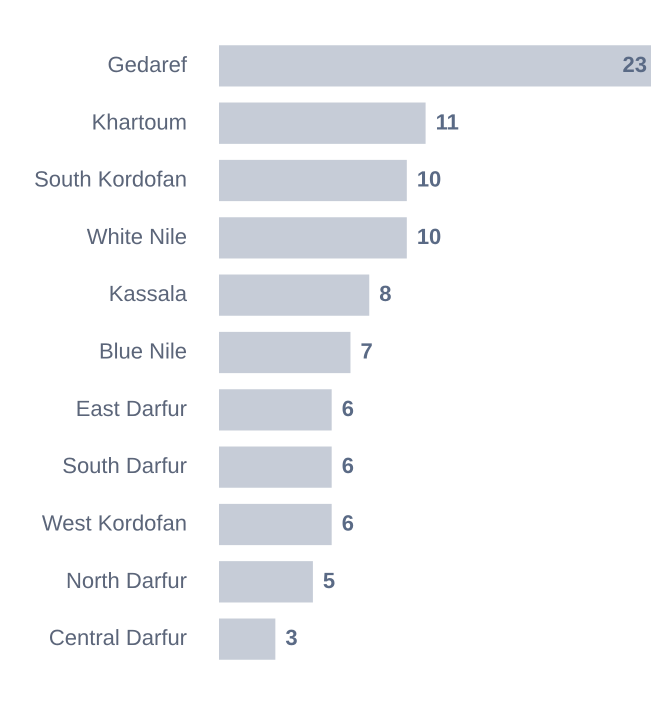  I want to click on data-label: 3, so click(291, 637).